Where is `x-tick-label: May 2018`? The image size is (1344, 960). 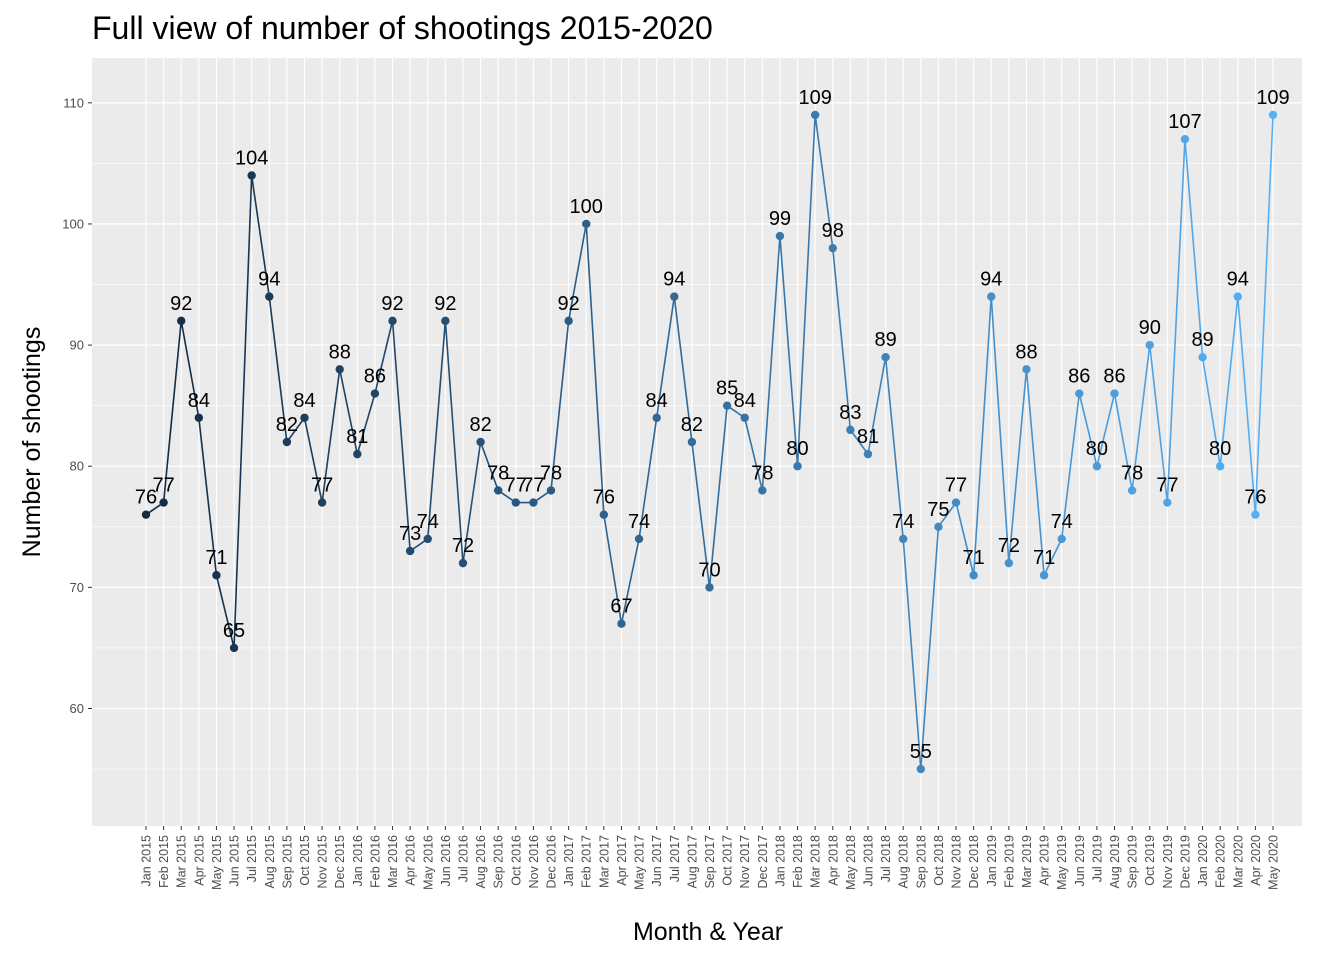
x-tick-label: May 2018 is located at coordinates (851, 862).